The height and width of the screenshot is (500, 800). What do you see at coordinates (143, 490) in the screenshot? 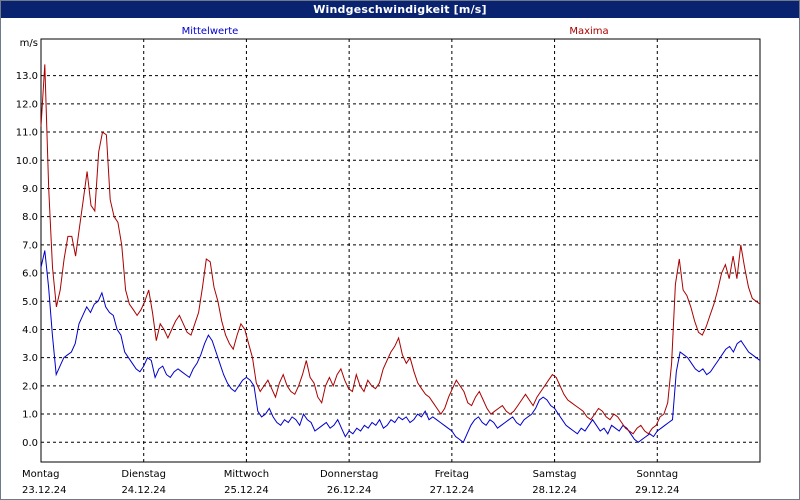
I see `x-tick-date: 24.12.24` at bounding box center [143, 490].